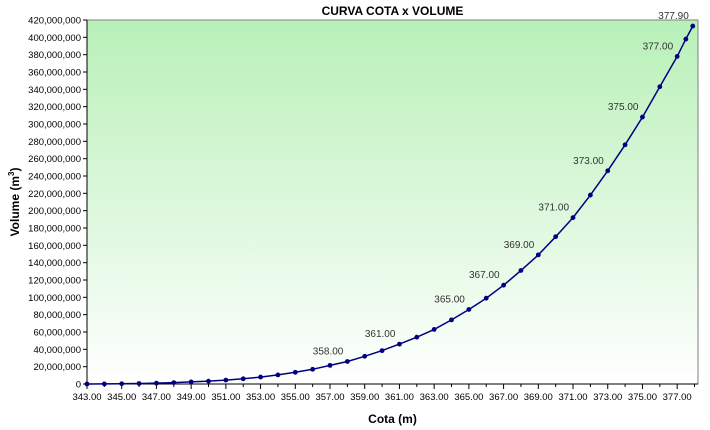 The width and height of the screenshot is (710, 430). I want to click on x-tick-label: 351.00, so click(225, 397).